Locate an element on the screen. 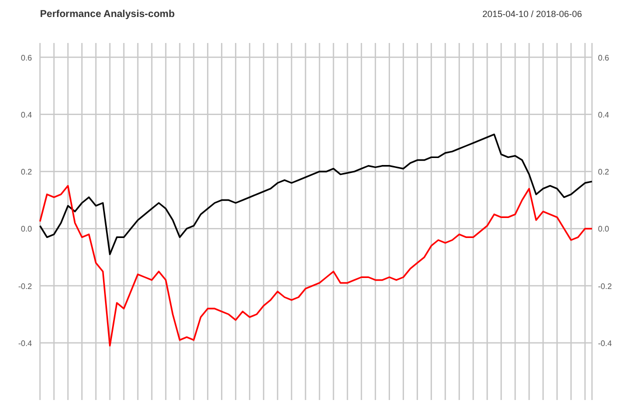 The image size is (634, 405). y2-tick-label: 0.2 is located at coordinates (604, 172).